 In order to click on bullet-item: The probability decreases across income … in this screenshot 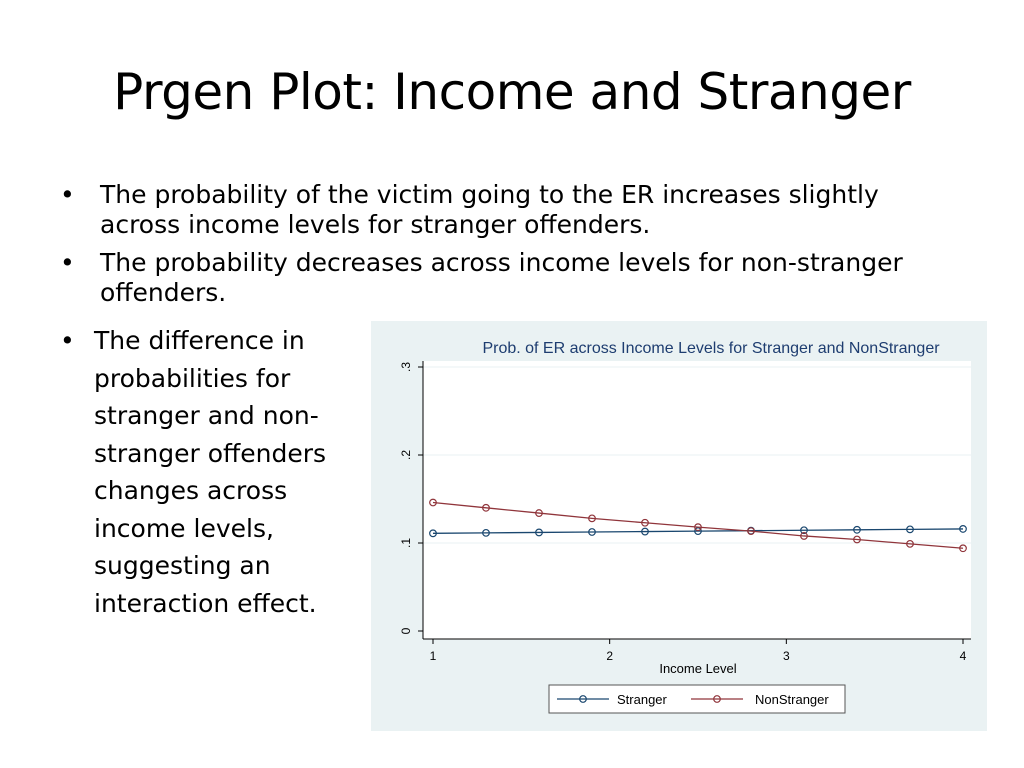, I will do `click(496, 278)`.